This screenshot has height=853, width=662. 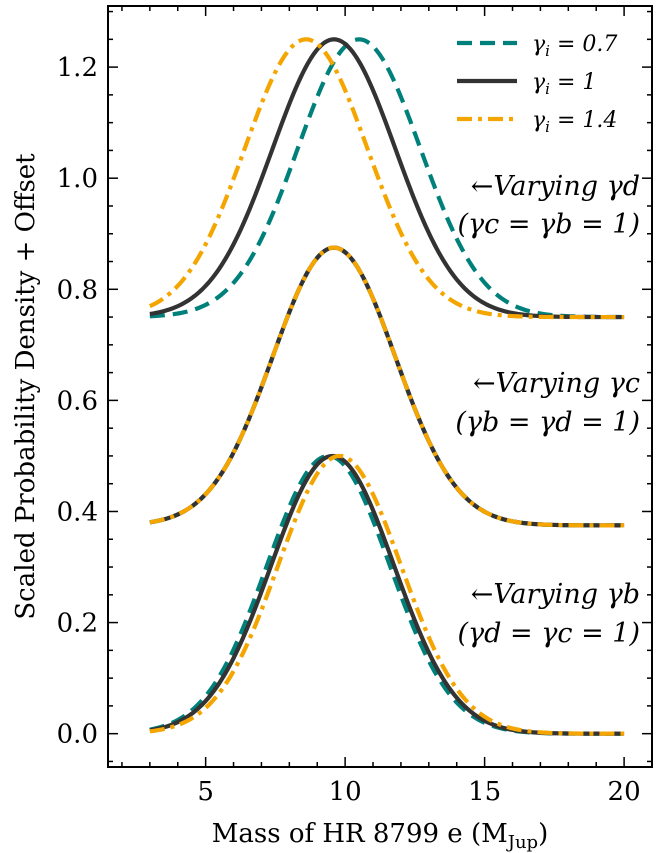 What do you see at coordinates (574, 122) in the screenshot?
I see `legend-label: γi = 1.4` at bounding box center [574, 122].